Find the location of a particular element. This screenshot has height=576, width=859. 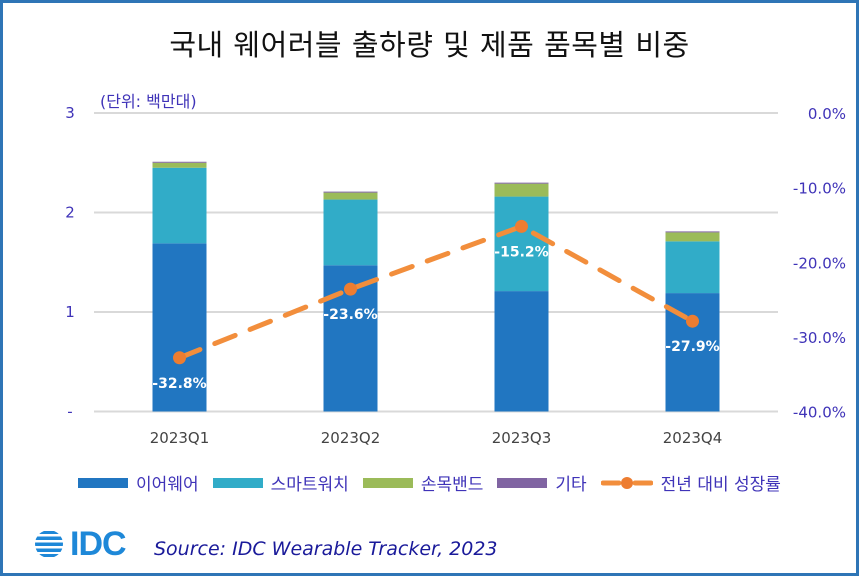

legend-label: 손목밴드 is located at coordinates (452, 485).